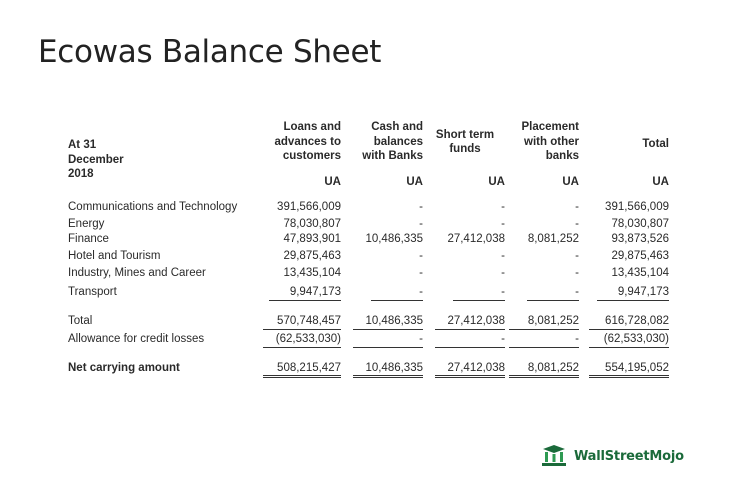 The width and height of the screenshot is (733, 489). What do you see at coordinates (637, 321) in the screenshot?
I see `total-value: 616,728,082` at bounding box center [637, 321].